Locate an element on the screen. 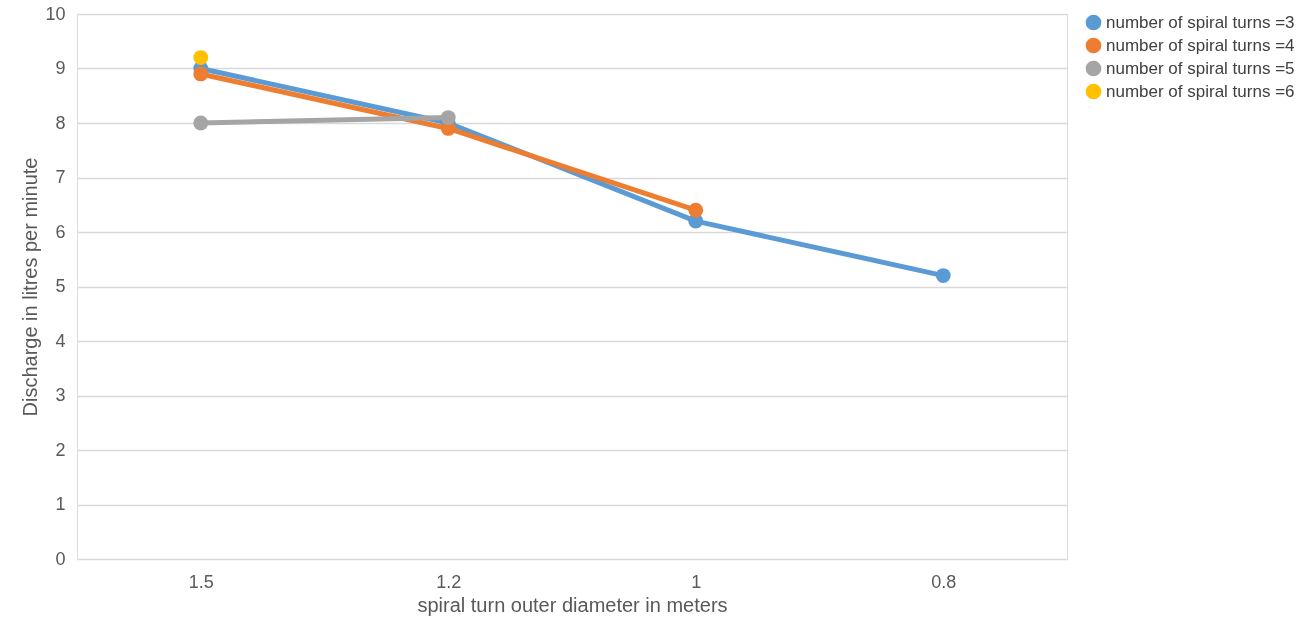 Image resolution: width=1316 pixels, height=631 pixels. y-tick-label: 4 is located at coordinates (60, 340).